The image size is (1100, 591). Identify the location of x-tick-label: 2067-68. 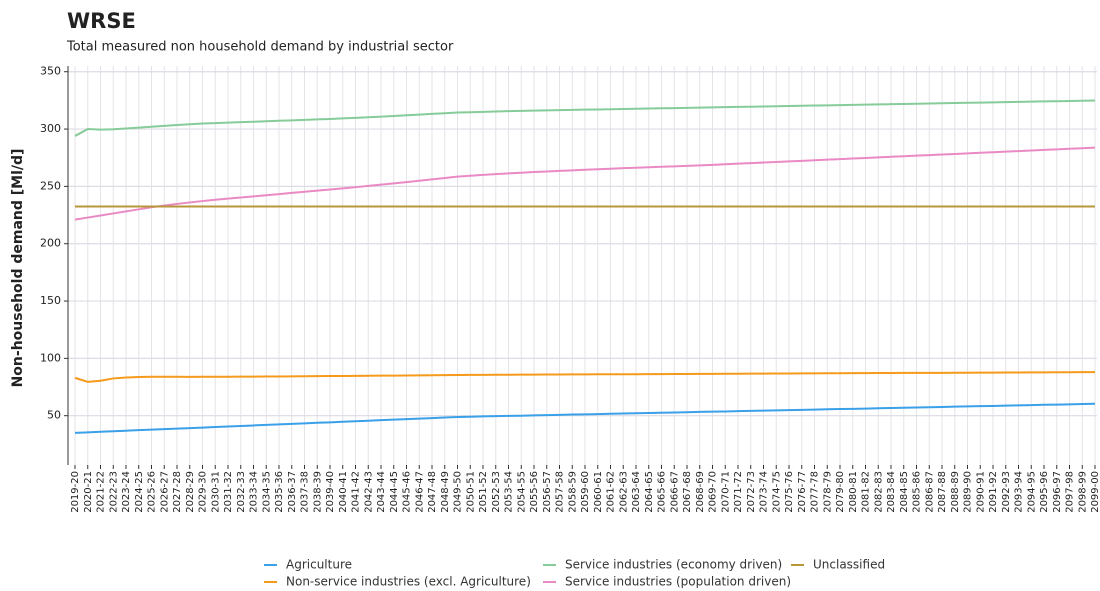
(687, 492).